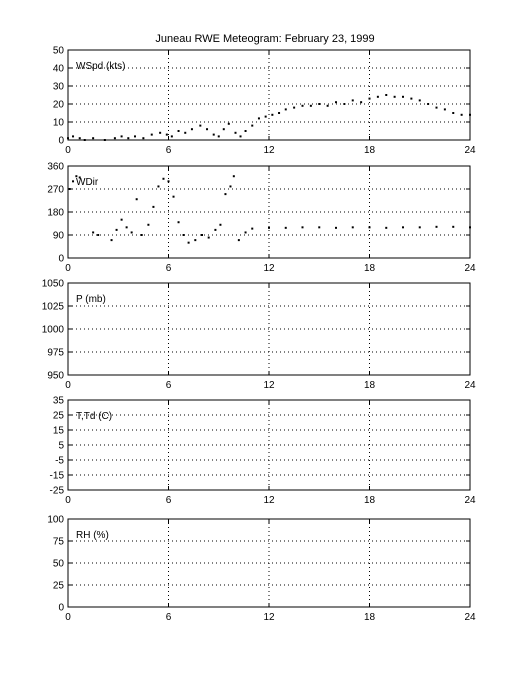  I want to click on y-tick-label: 30, so click(59, 87).